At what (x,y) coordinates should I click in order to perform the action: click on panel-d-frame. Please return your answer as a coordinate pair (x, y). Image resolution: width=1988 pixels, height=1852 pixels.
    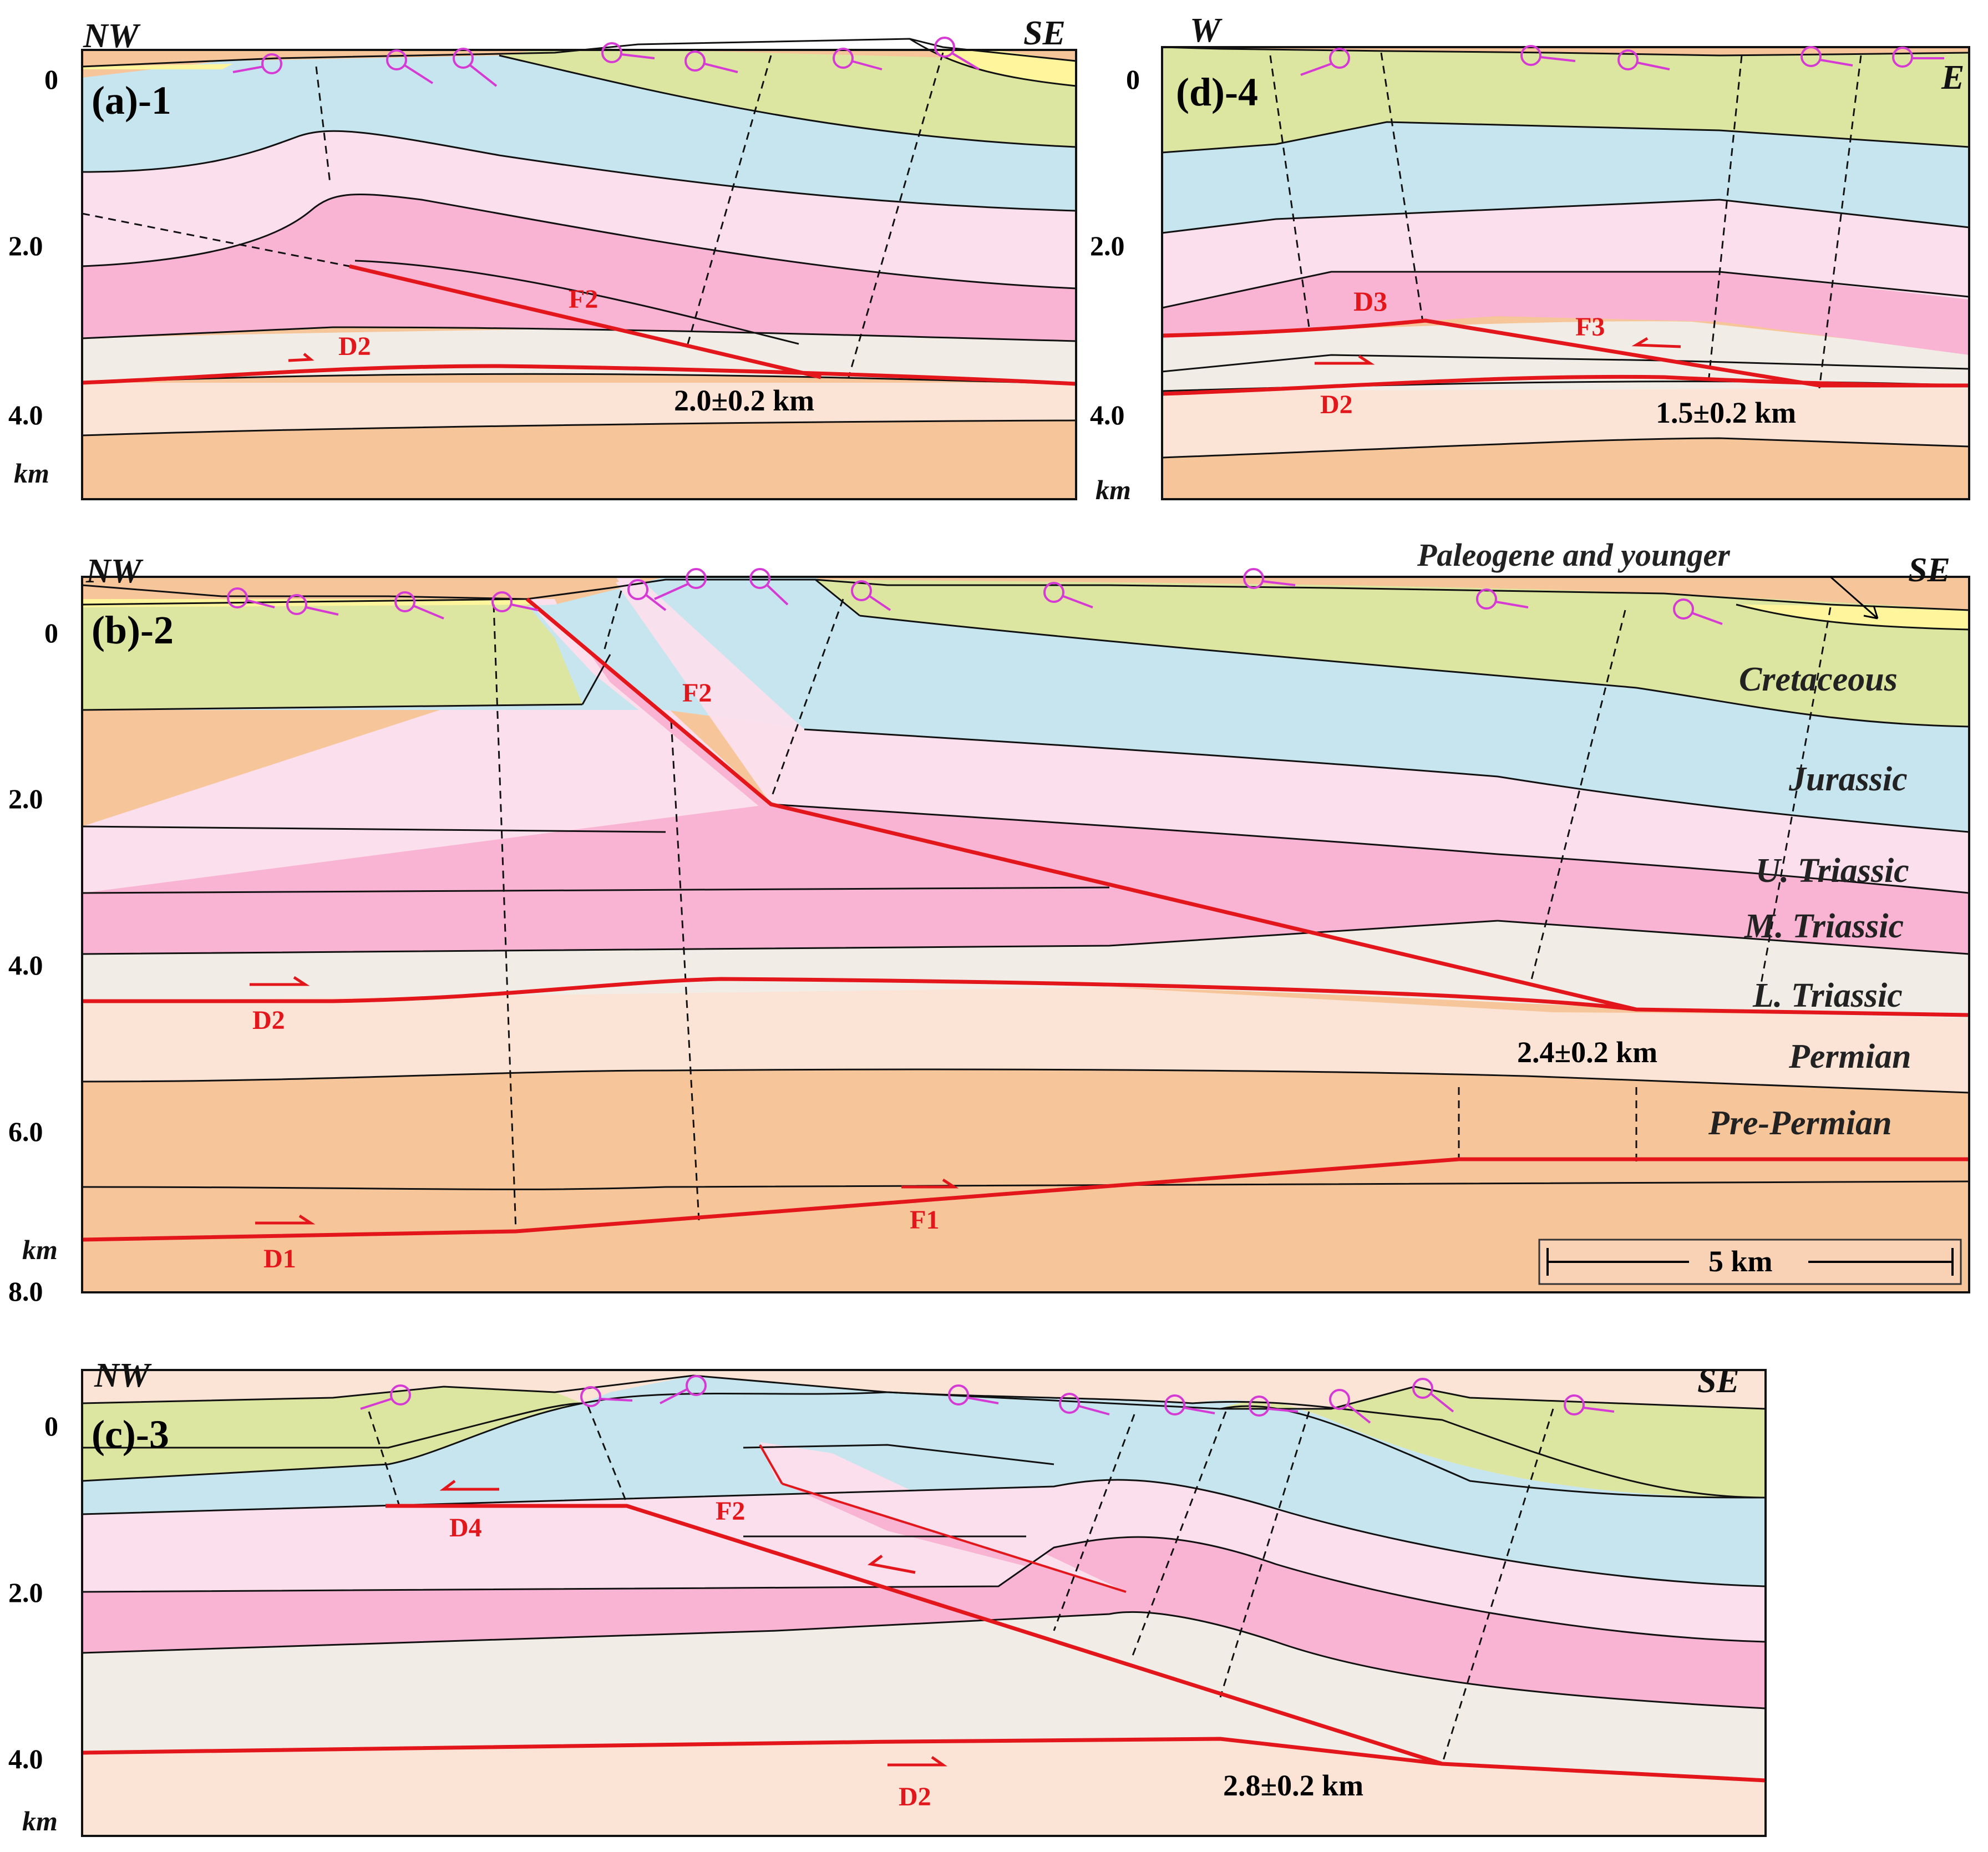
    Looking at the image, I should click on (1565, 273).